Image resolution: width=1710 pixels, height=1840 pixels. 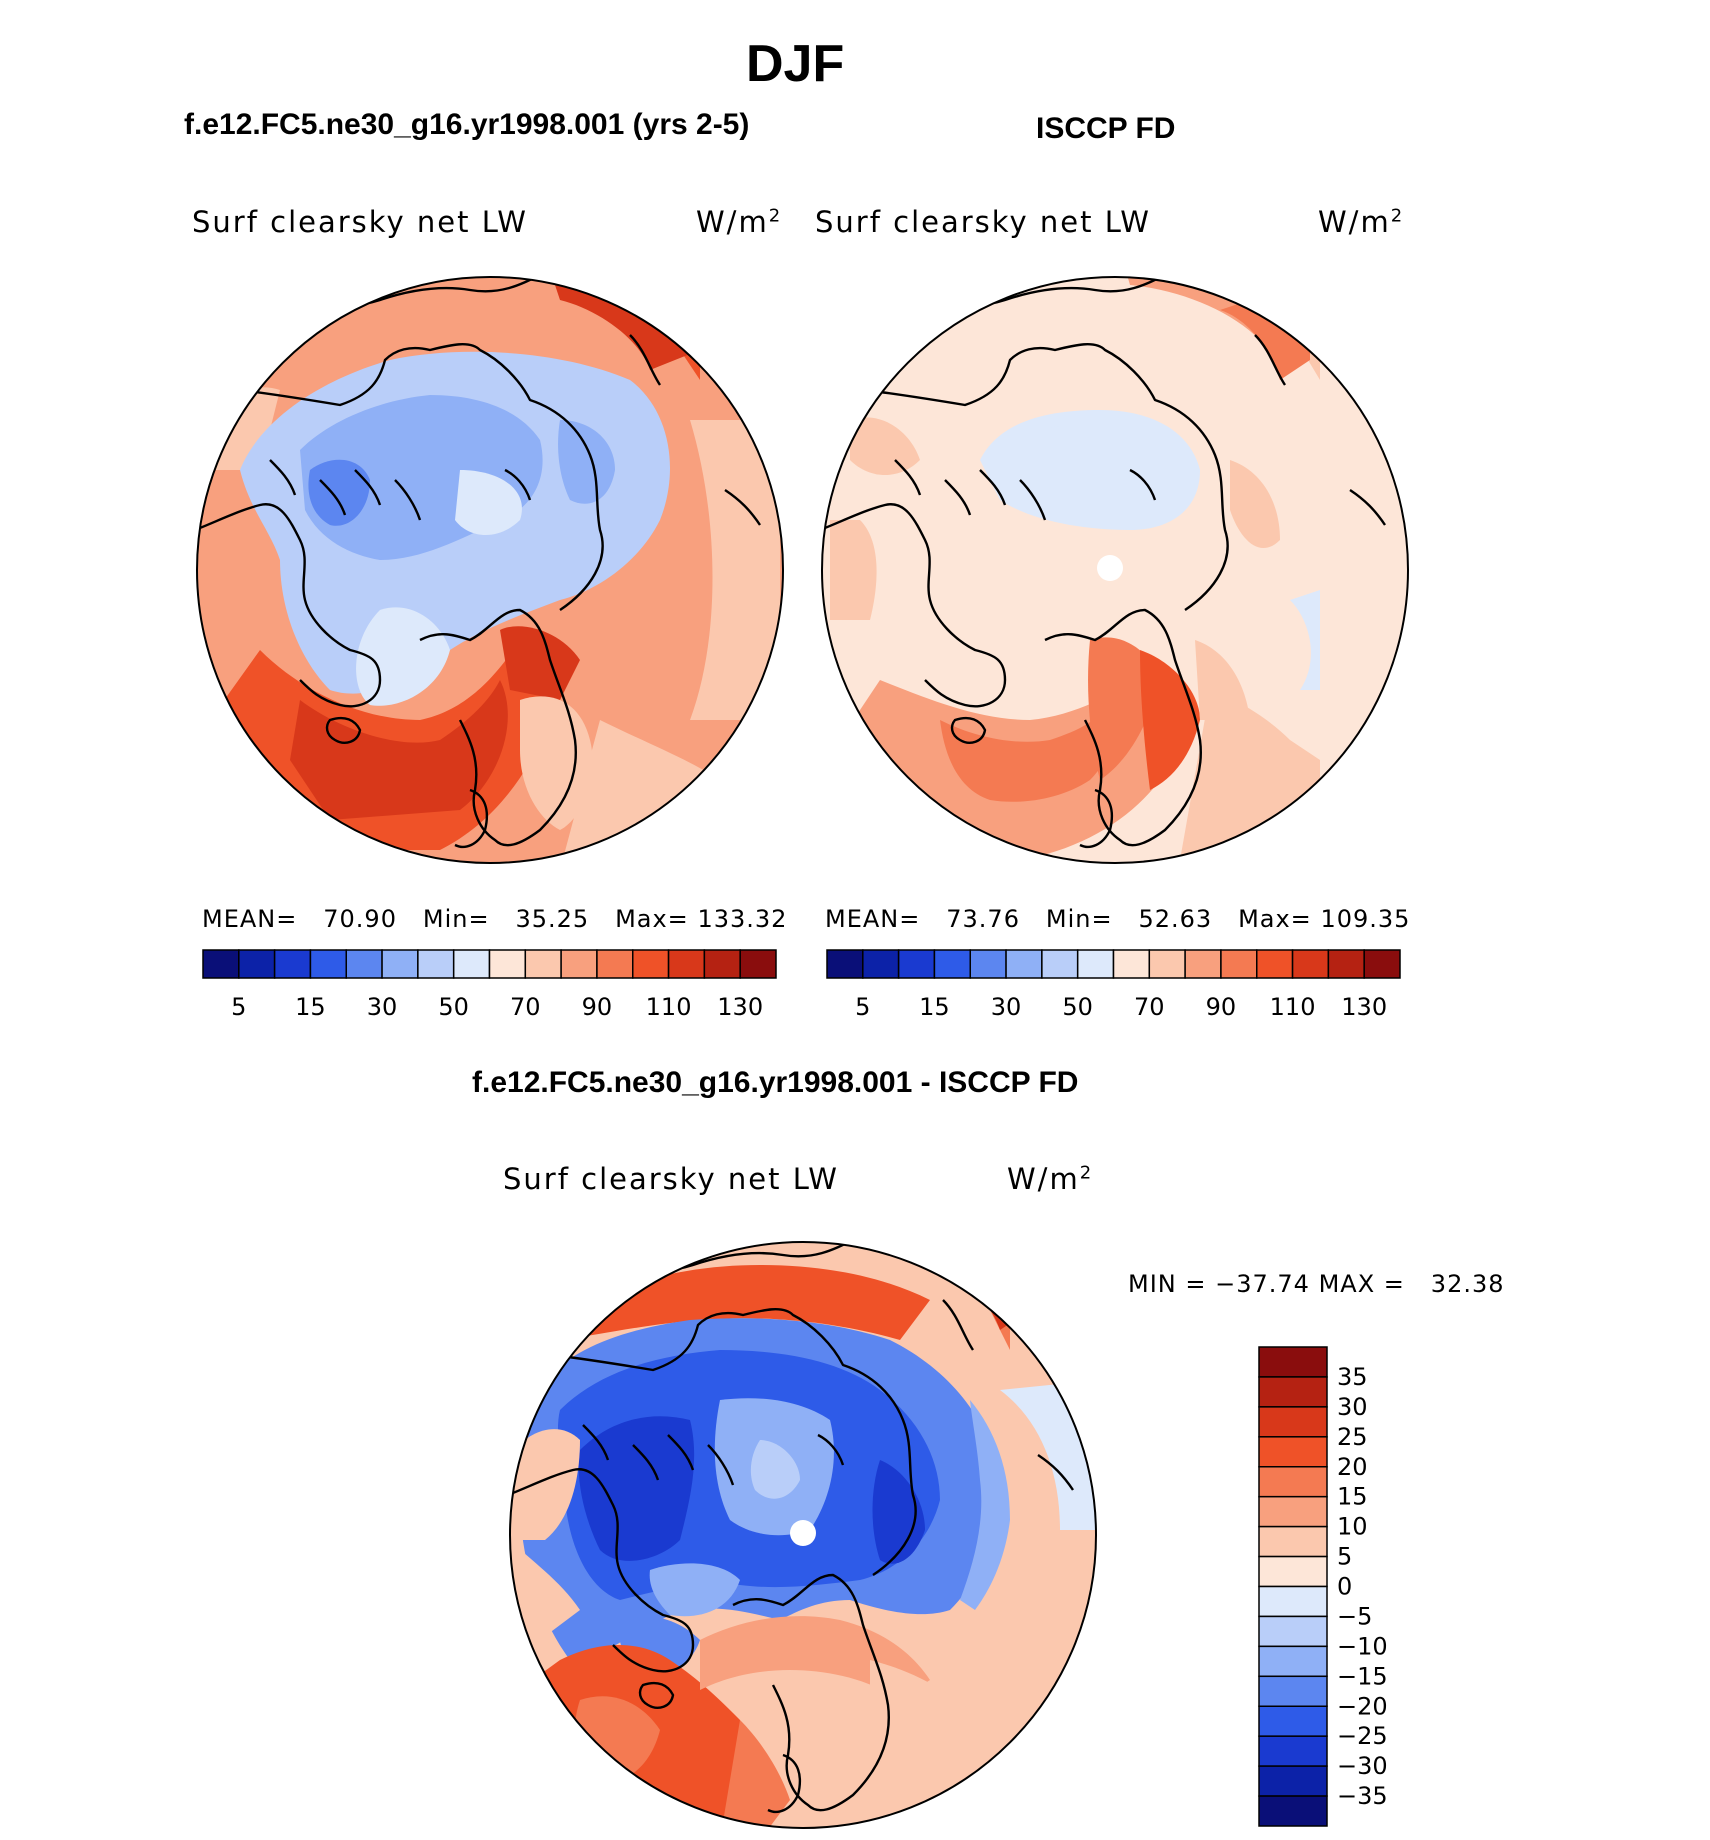 What do you see at coordinates (1352, 1377) in the screenshot?
I see `colorbar-3-tick-label: 35` at bounding box center [1352, 1377].